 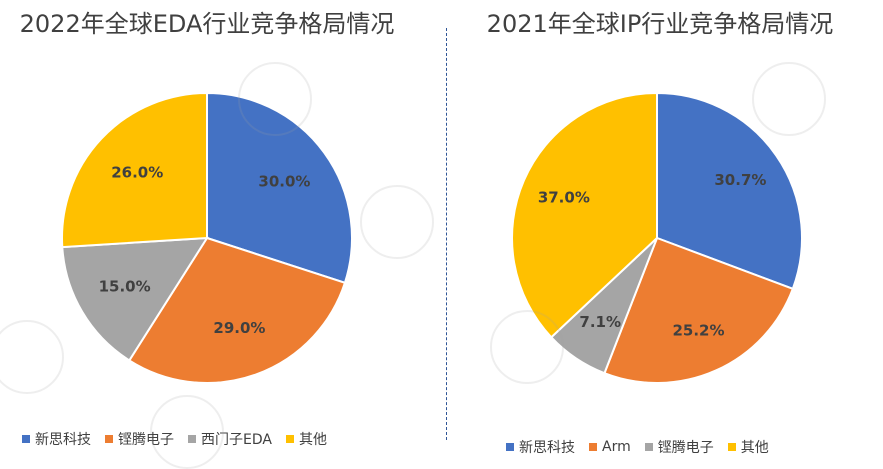 I want to click on ip-slice-label-synopsys: 30.7%, so click(x=740, y=180).